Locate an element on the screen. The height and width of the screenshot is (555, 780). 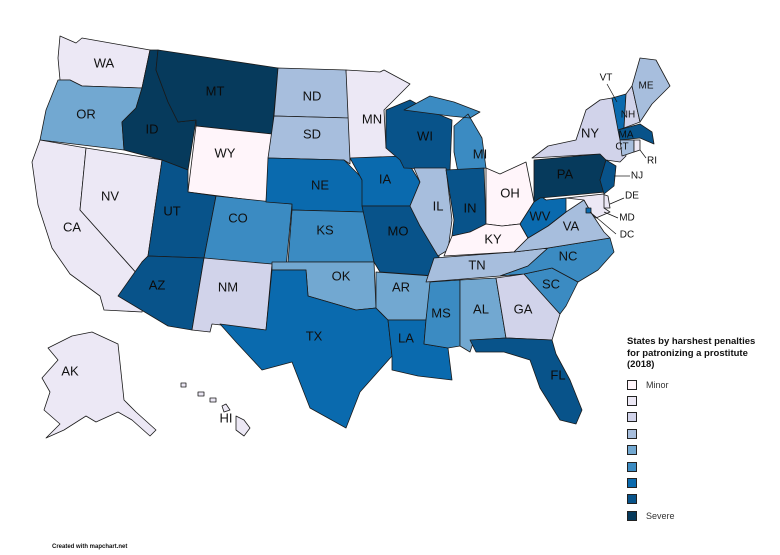
label-nj: NJ is located at coordinates (637, 176).